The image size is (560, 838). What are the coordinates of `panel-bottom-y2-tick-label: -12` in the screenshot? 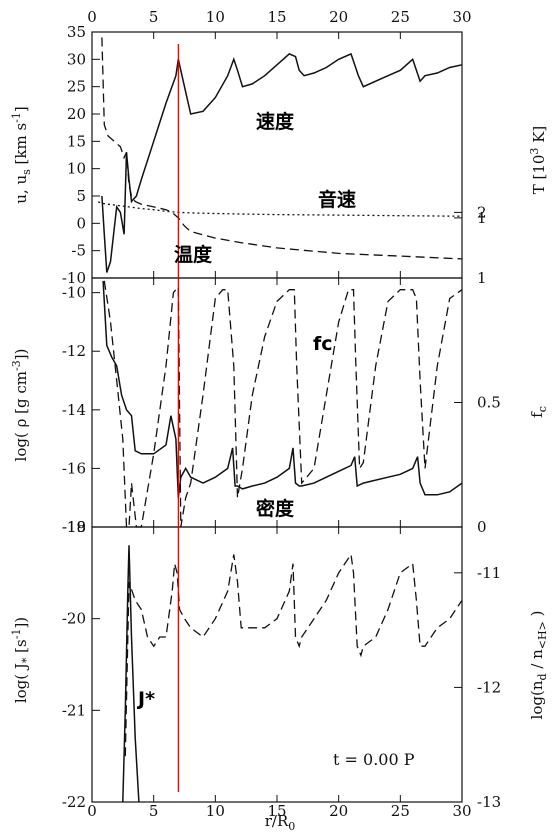 It's located at (489, 687).